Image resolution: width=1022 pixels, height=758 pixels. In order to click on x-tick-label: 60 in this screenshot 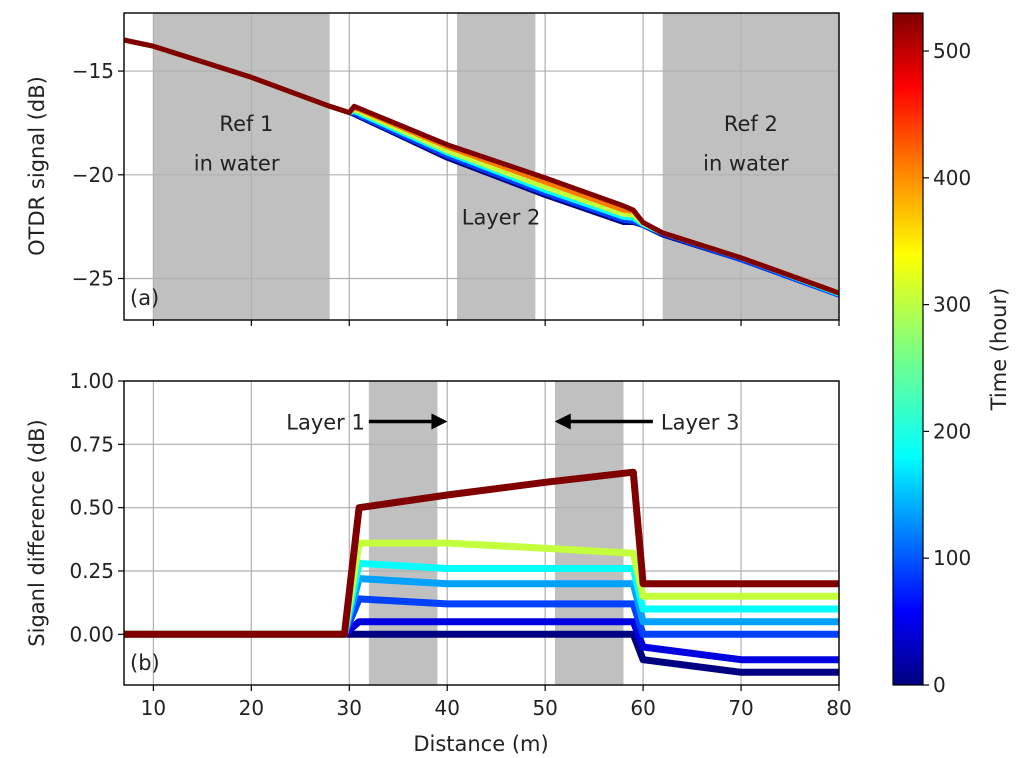, I will do `click(642, 708)`.